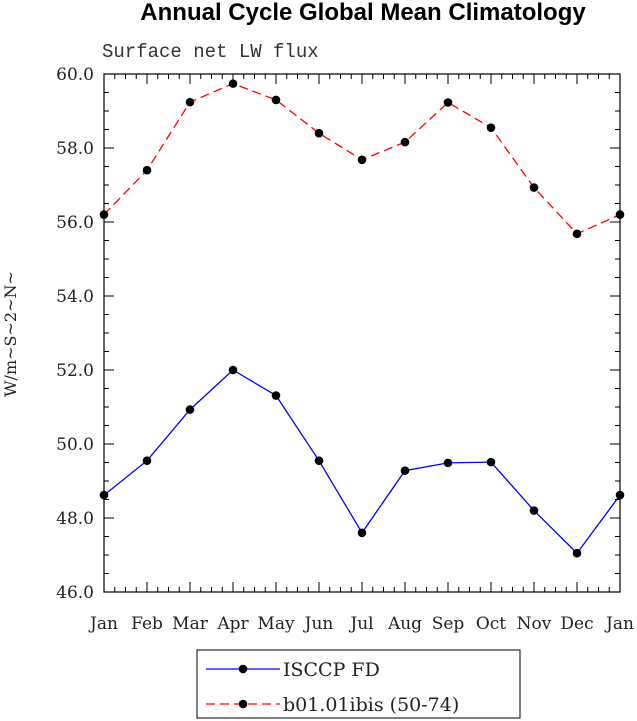  I want to click on x-tick-label: Feb, so click(147, 624).